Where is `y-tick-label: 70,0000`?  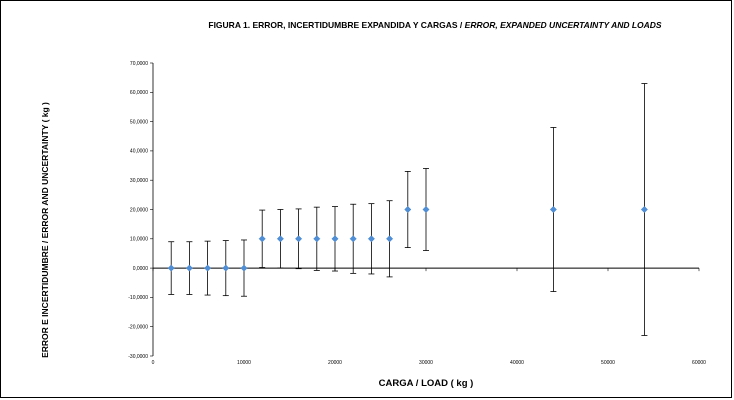 y-tick-label: 70,0000 is located at coordinates (139, 64).